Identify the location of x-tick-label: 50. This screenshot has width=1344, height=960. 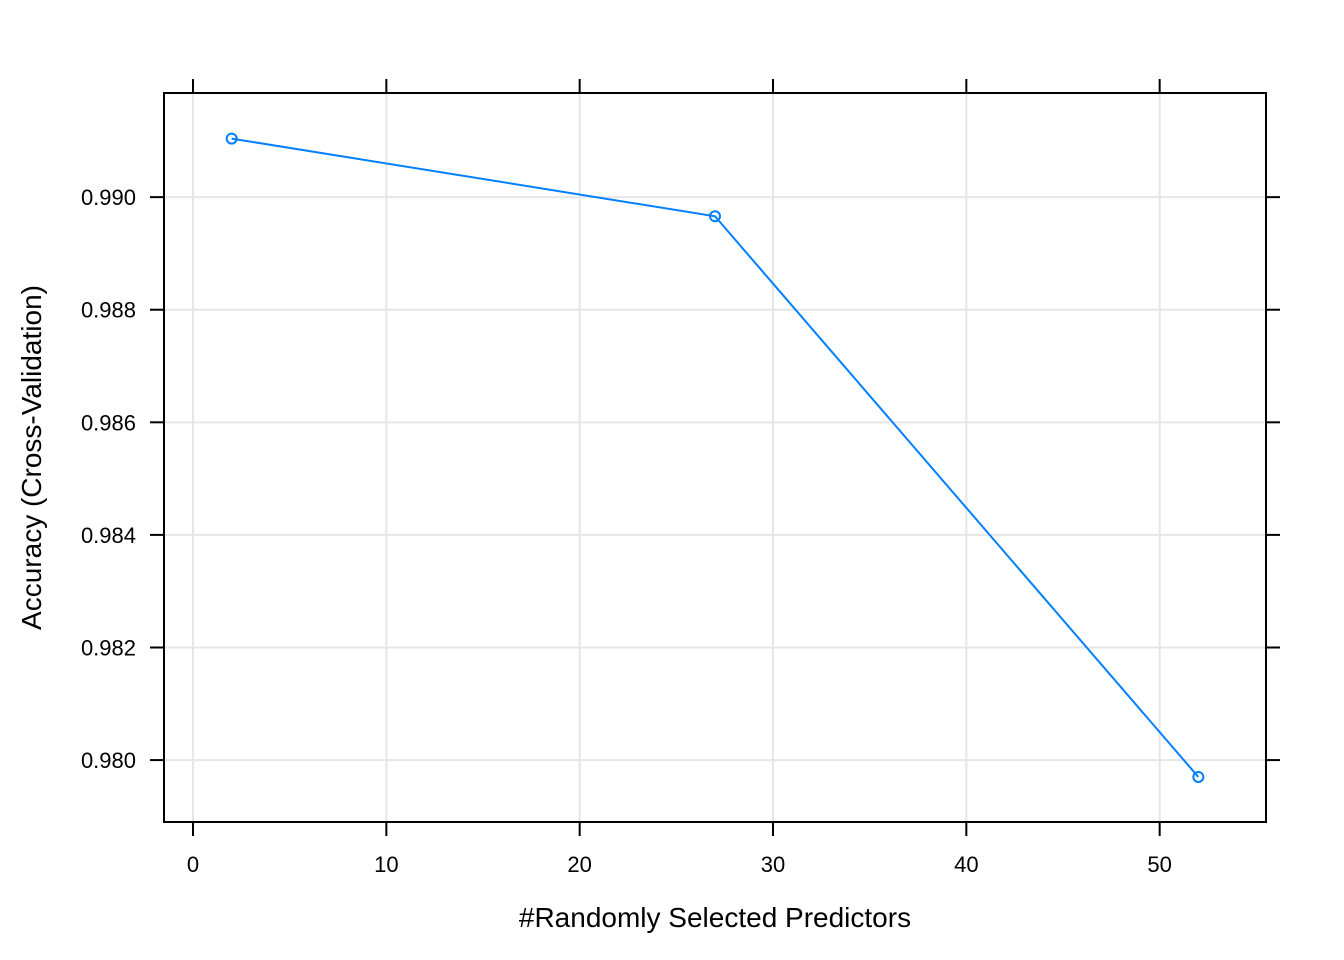
(1159, 864).